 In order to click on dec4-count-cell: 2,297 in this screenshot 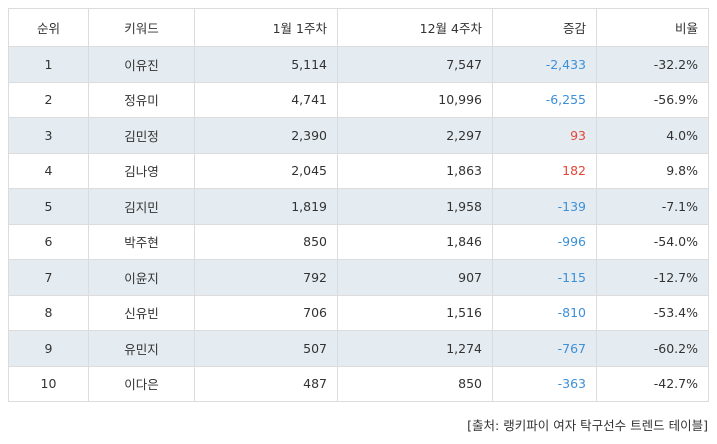, I will do `click(415, 135)`.